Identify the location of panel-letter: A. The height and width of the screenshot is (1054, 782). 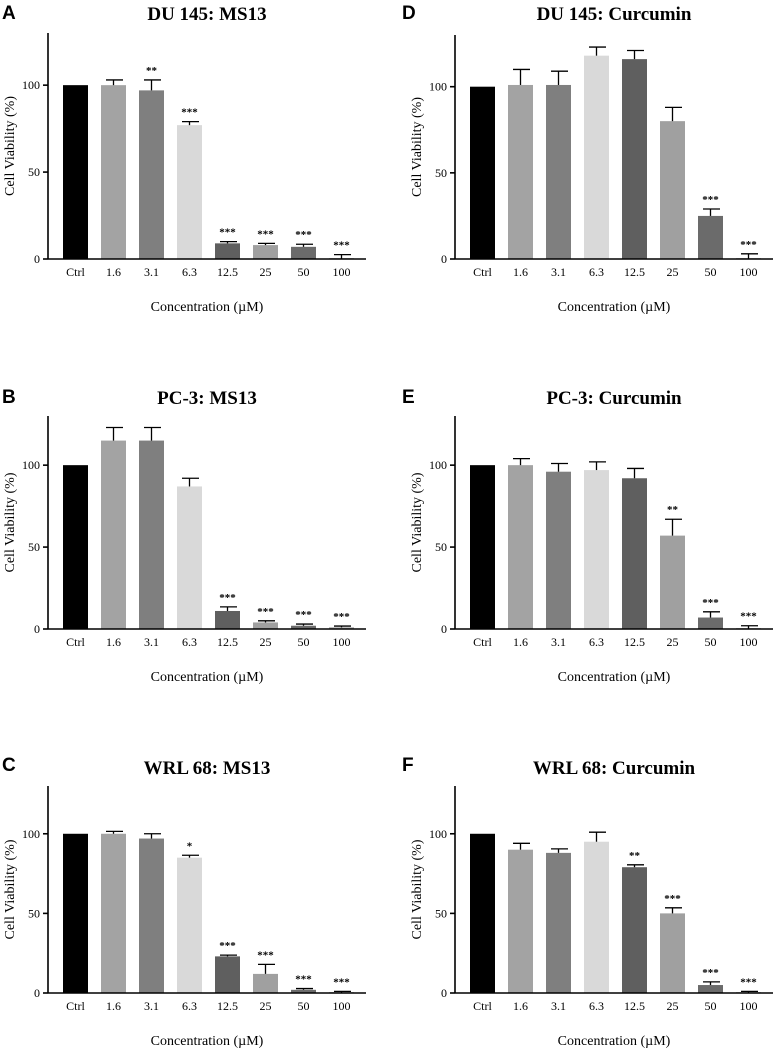
(9, 13).